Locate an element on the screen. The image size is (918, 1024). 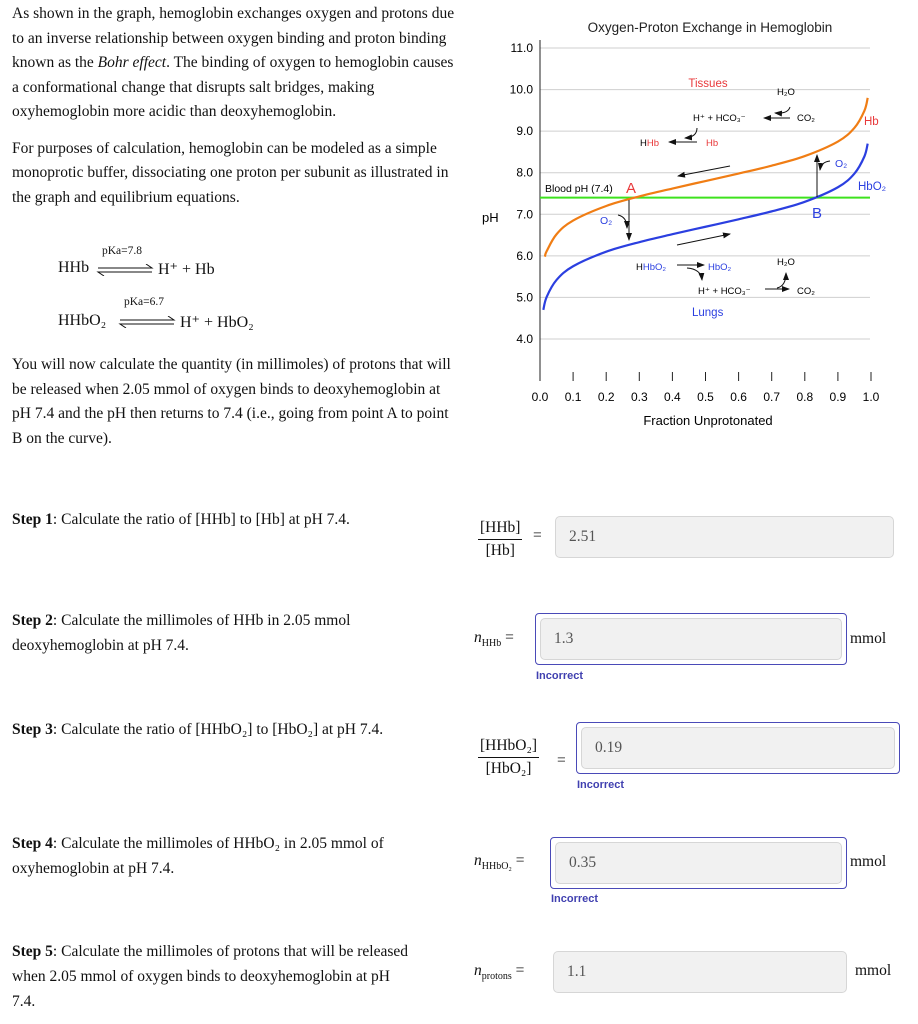
series-hbo2-line is located at coordinates (705, 227).